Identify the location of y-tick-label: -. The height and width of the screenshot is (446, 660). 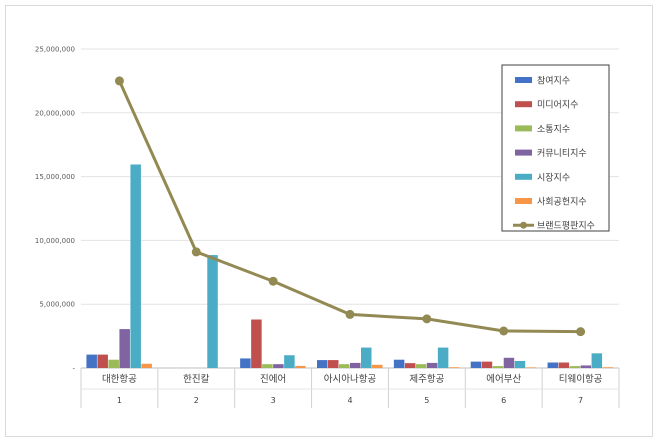
(73, 369).